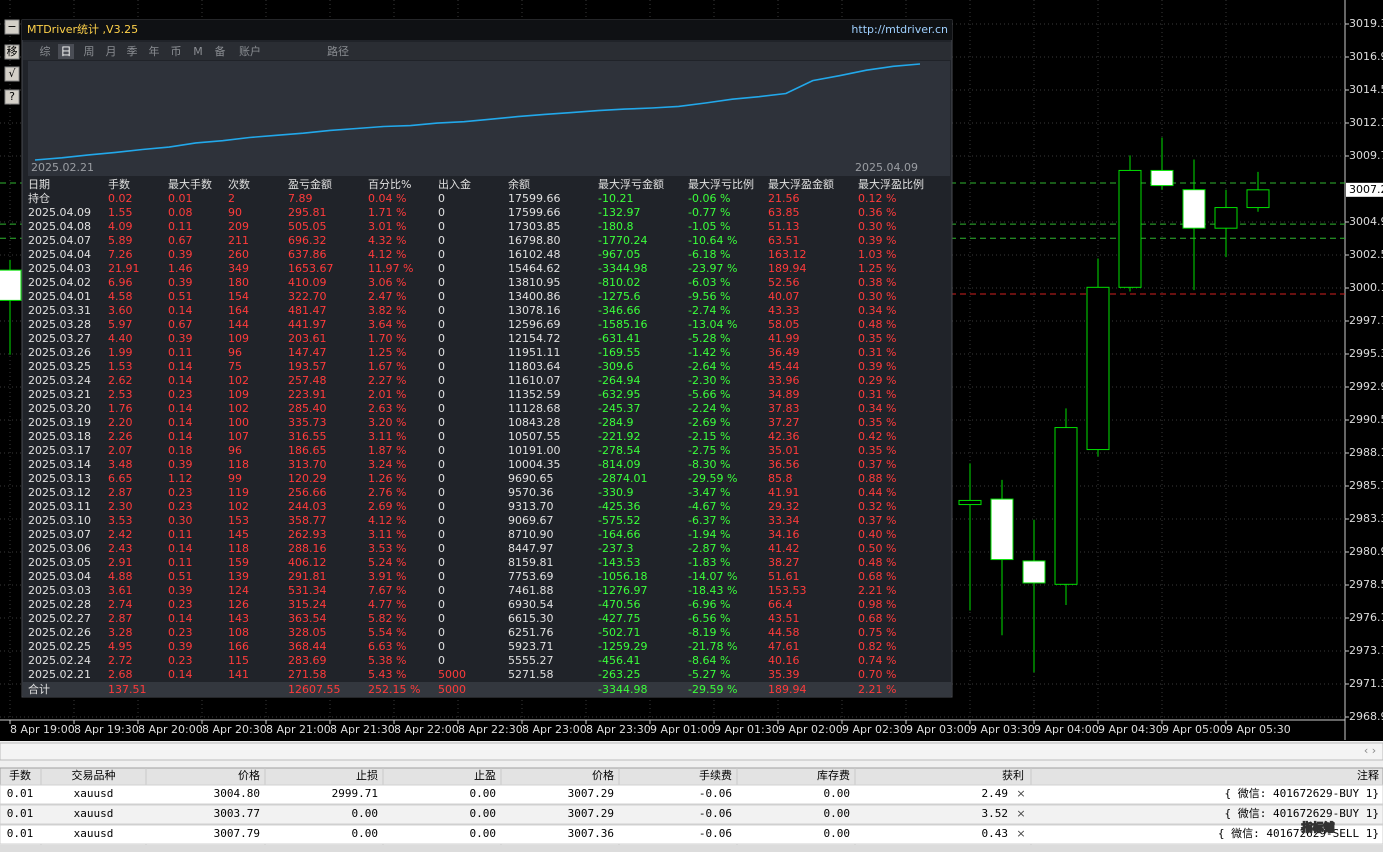 This screenshot has width=1383, height=852. What do you see at coordinates (120, 576) in the screenshot?
I see `table-cell: 4.88` at bounding box center [120, 576].